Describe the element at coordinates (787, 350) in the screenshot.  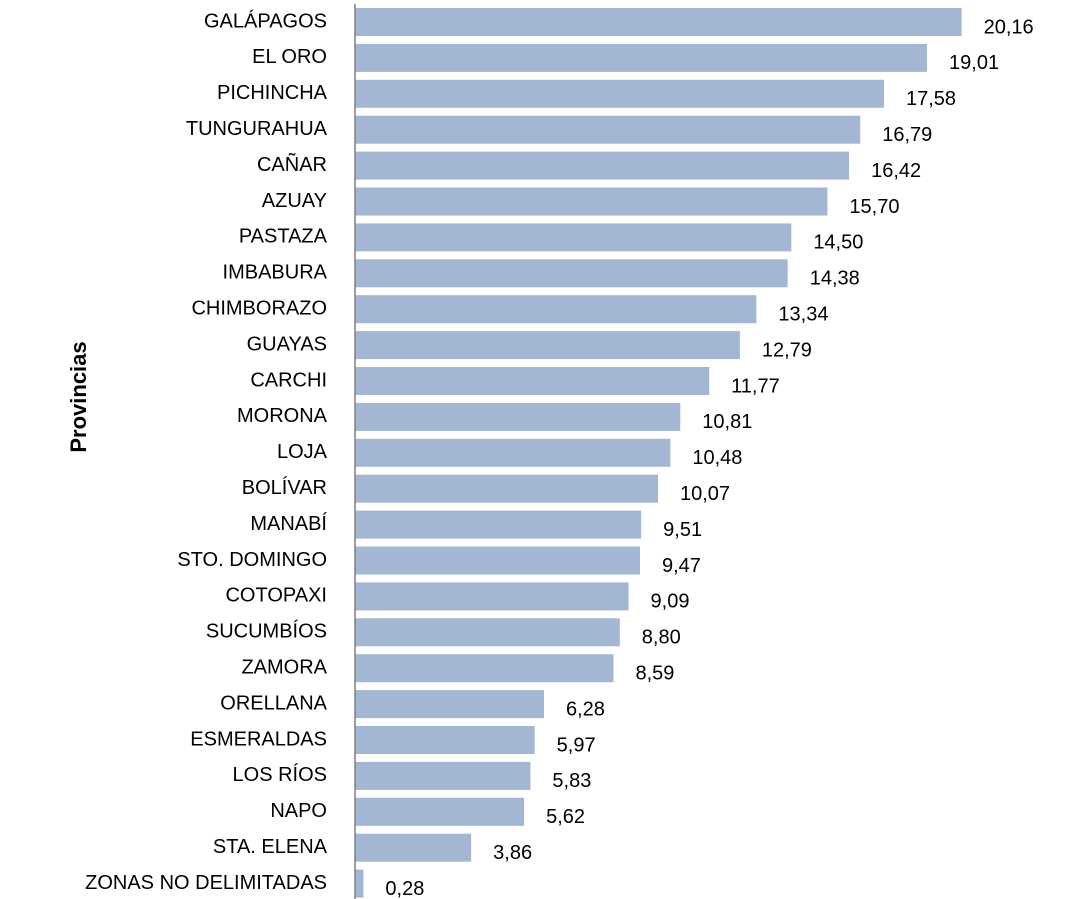
I see `data-label: 12,79` at that location.